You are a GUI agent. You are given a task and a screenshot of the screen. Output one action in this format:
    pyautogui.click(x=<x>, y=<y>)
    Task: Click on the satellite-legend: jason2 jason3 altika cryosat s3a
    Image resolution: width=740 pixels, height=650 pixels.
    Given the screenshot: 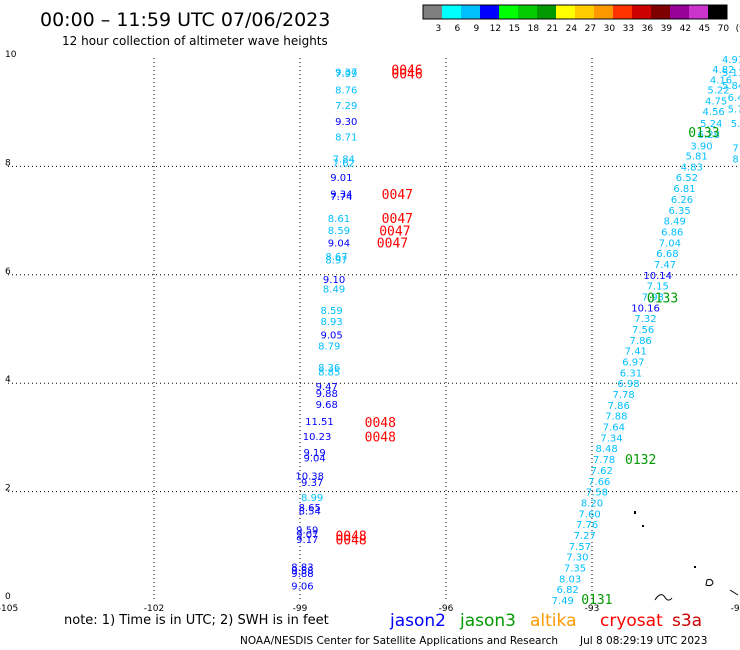 What is the action you would take?
    pyautogui.click(x=545, y=621)
    